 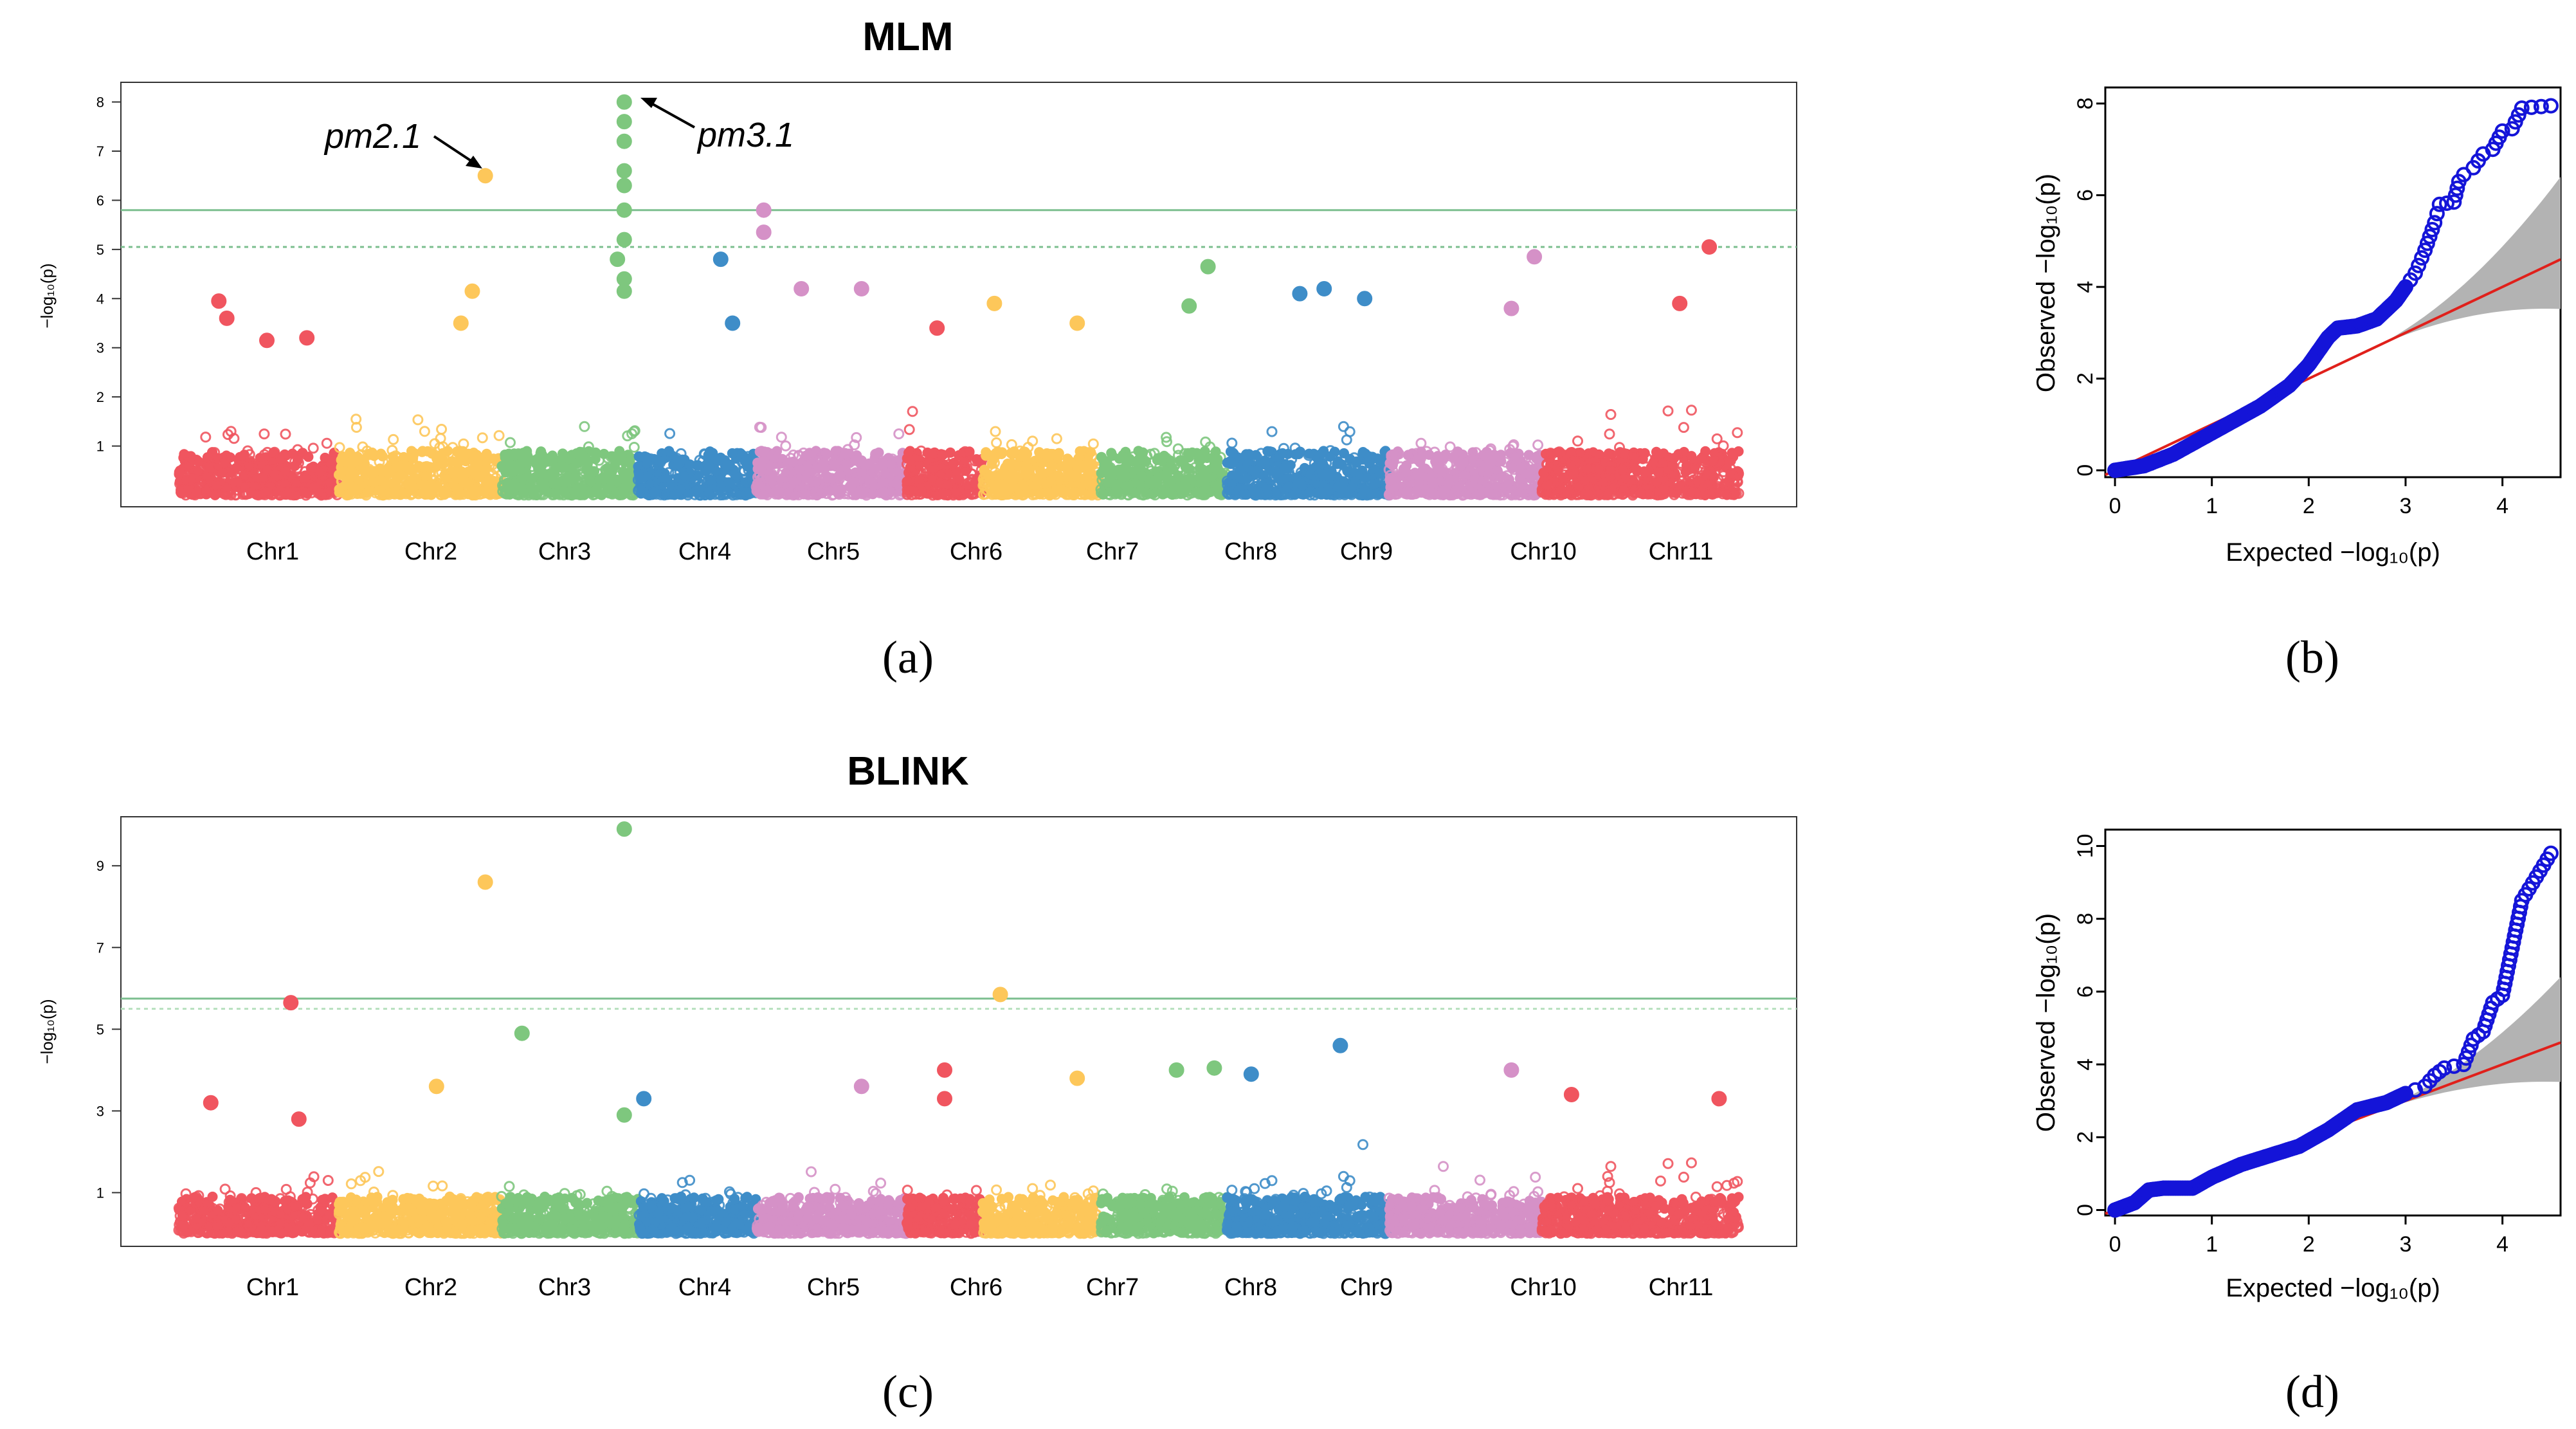 I want to click on y-tick-label: 2, so click(x=100, y=397).